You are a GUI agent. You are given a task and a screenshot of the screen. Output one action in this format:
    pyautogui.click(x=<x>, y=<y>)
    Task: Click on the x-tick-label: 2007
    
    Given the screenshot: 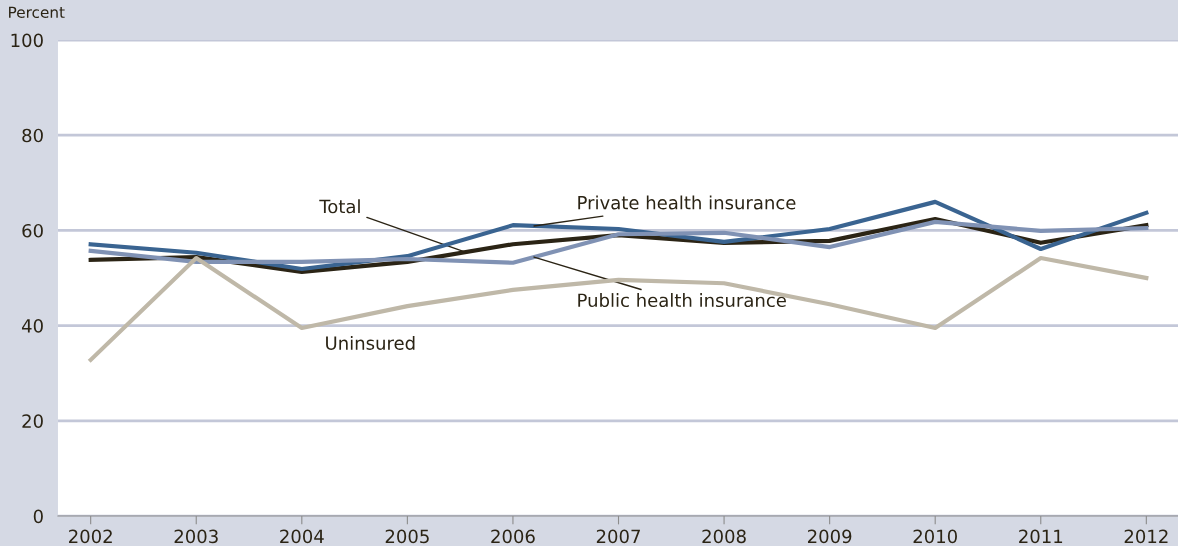 What is the action you would take?
    pyautogui.click(x=618, y=536)
    